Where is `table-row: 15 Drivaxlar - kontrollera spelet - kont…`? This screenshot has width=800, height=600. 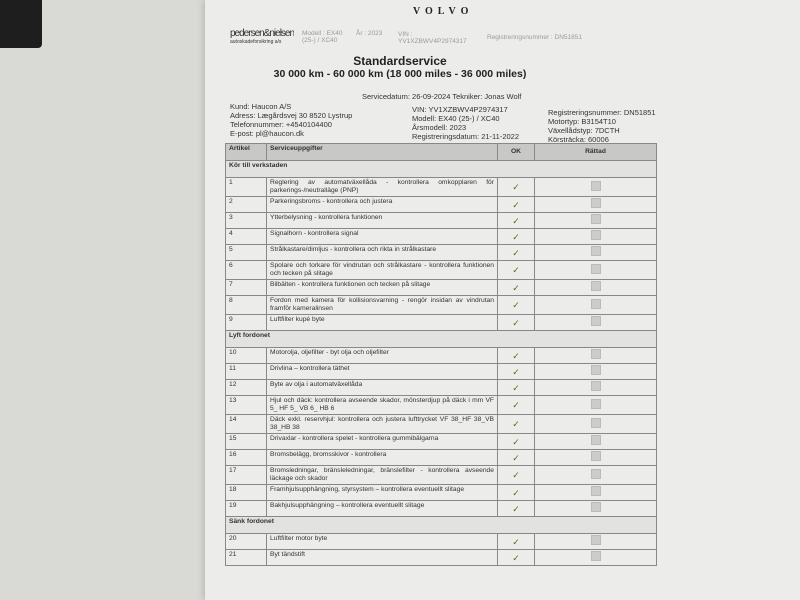 table-row: 15 Drivaxlar - kontrollera spelet - kont… is located at coordinates (441, 441).